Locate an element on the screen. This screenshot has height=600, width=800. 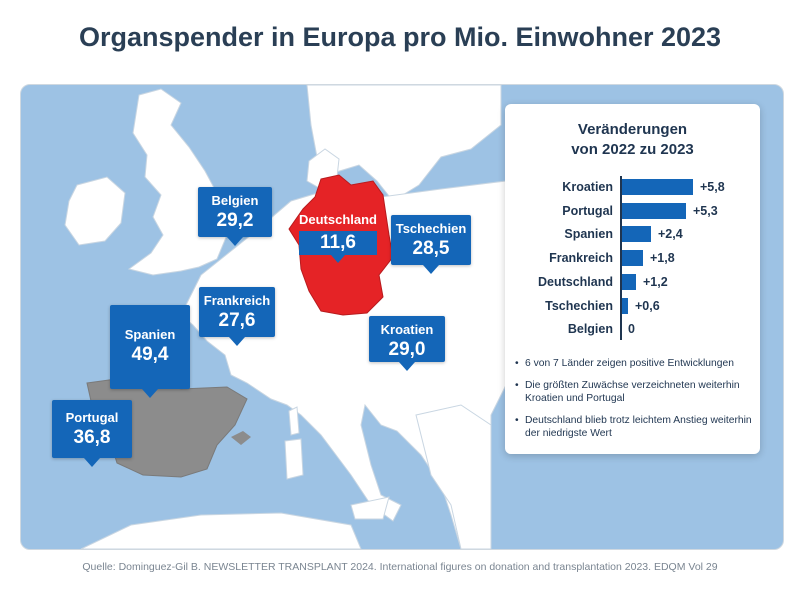
callout-country-label: Spanien is located at coordinates (150, 334).